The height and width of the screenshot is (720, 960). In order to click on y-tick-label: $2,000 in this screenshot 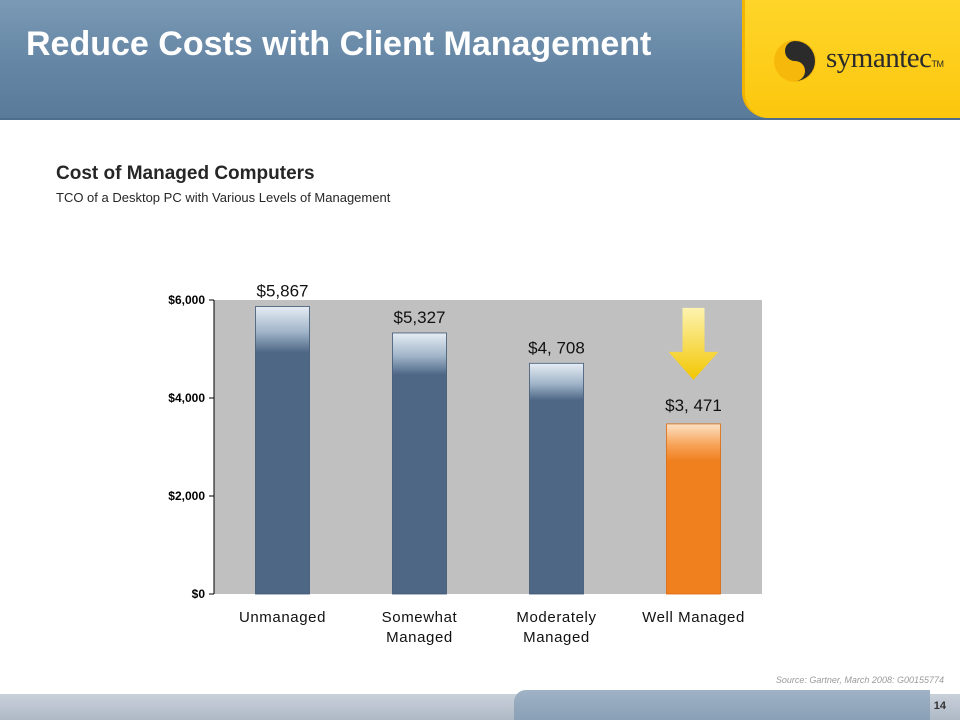, I will do `click(186, 496)`.